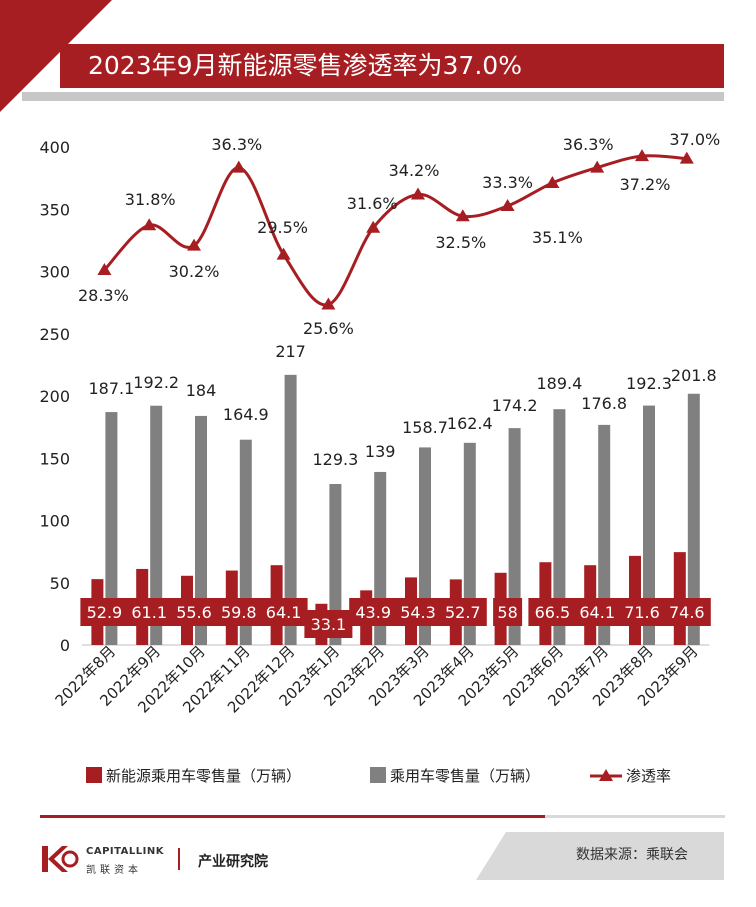 This screenshot has width=756, height=907. I want to click on logo-separator, so click(179, 859).